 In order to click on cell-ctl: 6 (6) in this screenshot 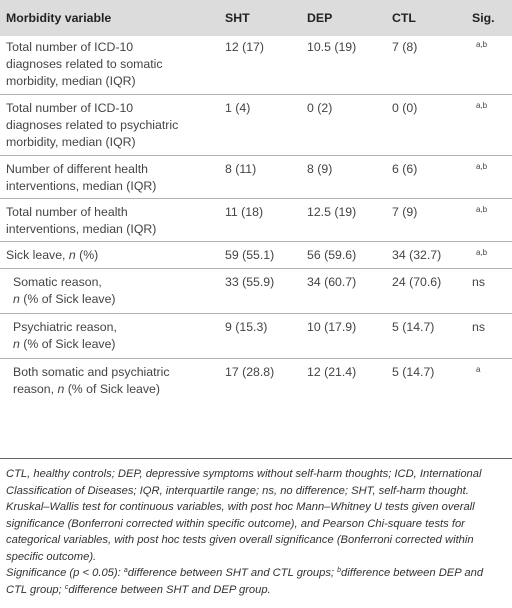, I will do `click(430, 176)`.